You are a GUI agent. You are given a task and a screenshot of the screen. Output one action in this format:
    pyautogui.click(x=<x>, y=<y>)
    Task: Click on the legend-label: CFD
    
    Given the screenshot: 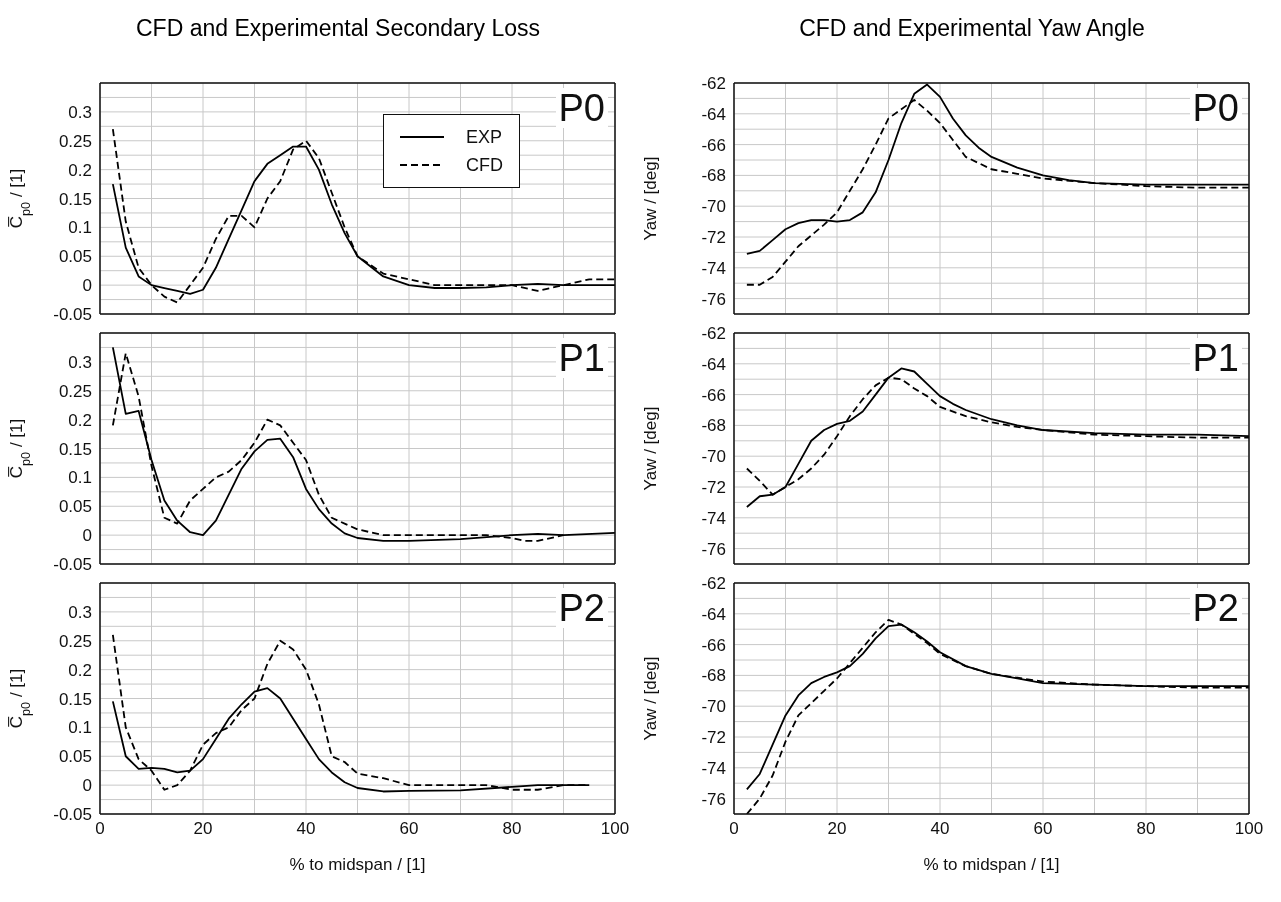 What is the action you would take?
    pyautogui.click(x=484, y=165)
    